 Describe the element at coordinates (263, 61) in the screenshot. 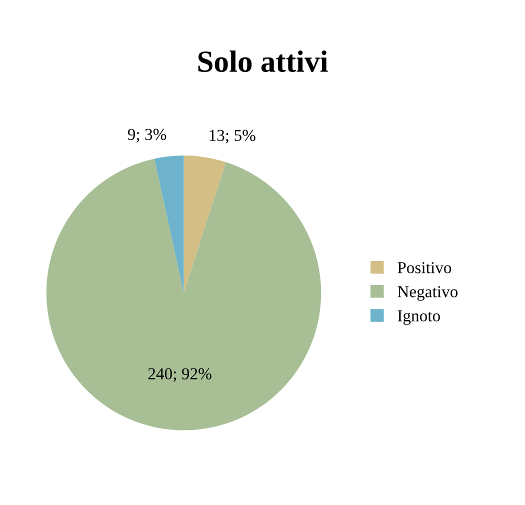

I see `chart-title: Solo attivi` at that location.